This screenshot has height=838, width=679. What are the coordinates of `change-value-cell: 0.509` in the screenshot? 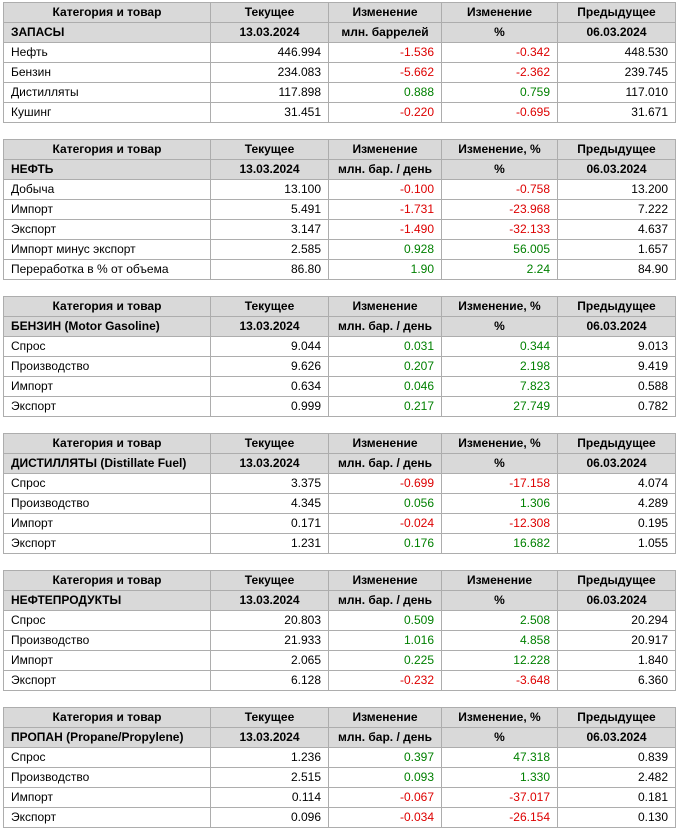 It's located at (385, 620).